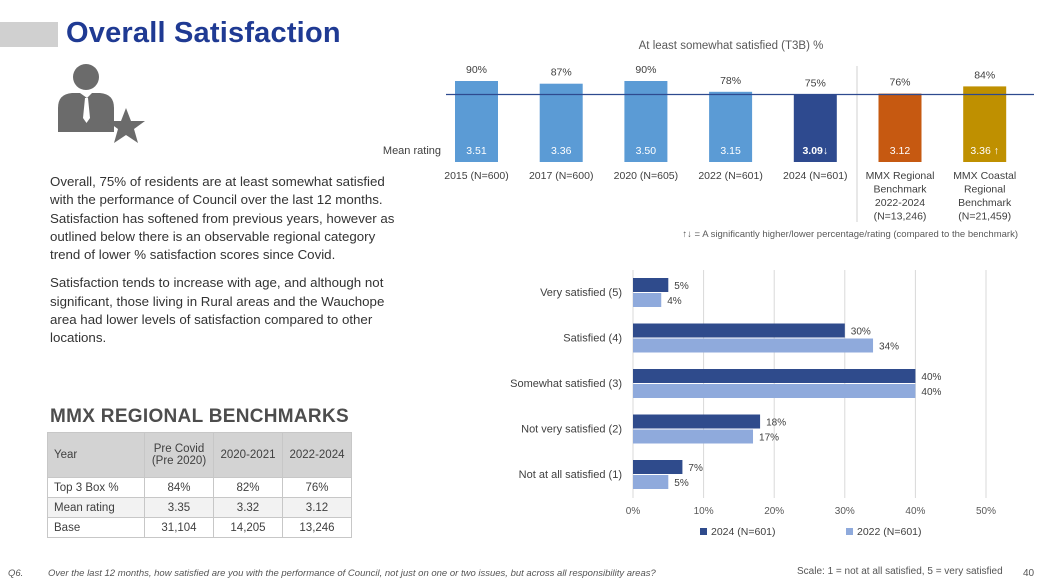 This screenshot has width=1042, height=586. I want to click on table-cell: 82%, so click(248, 487).